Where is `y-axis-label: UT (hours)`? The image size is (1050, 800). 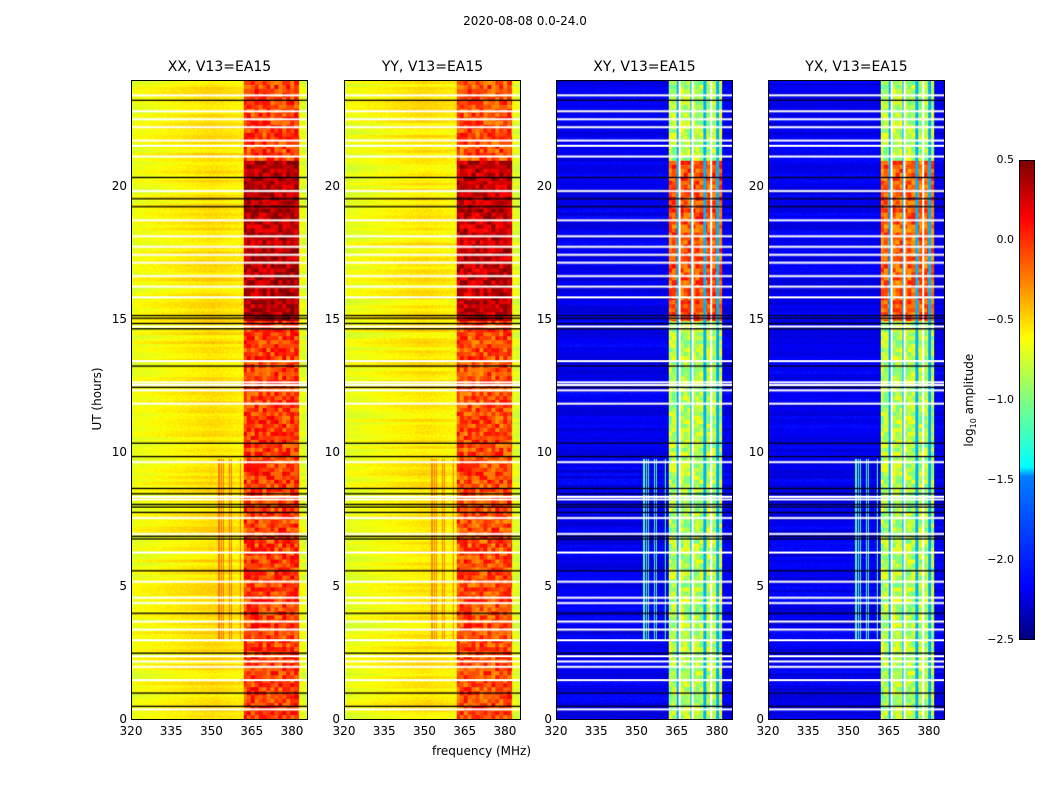
y-axis-label: UT (hours) is located at coordinates (97, 399).